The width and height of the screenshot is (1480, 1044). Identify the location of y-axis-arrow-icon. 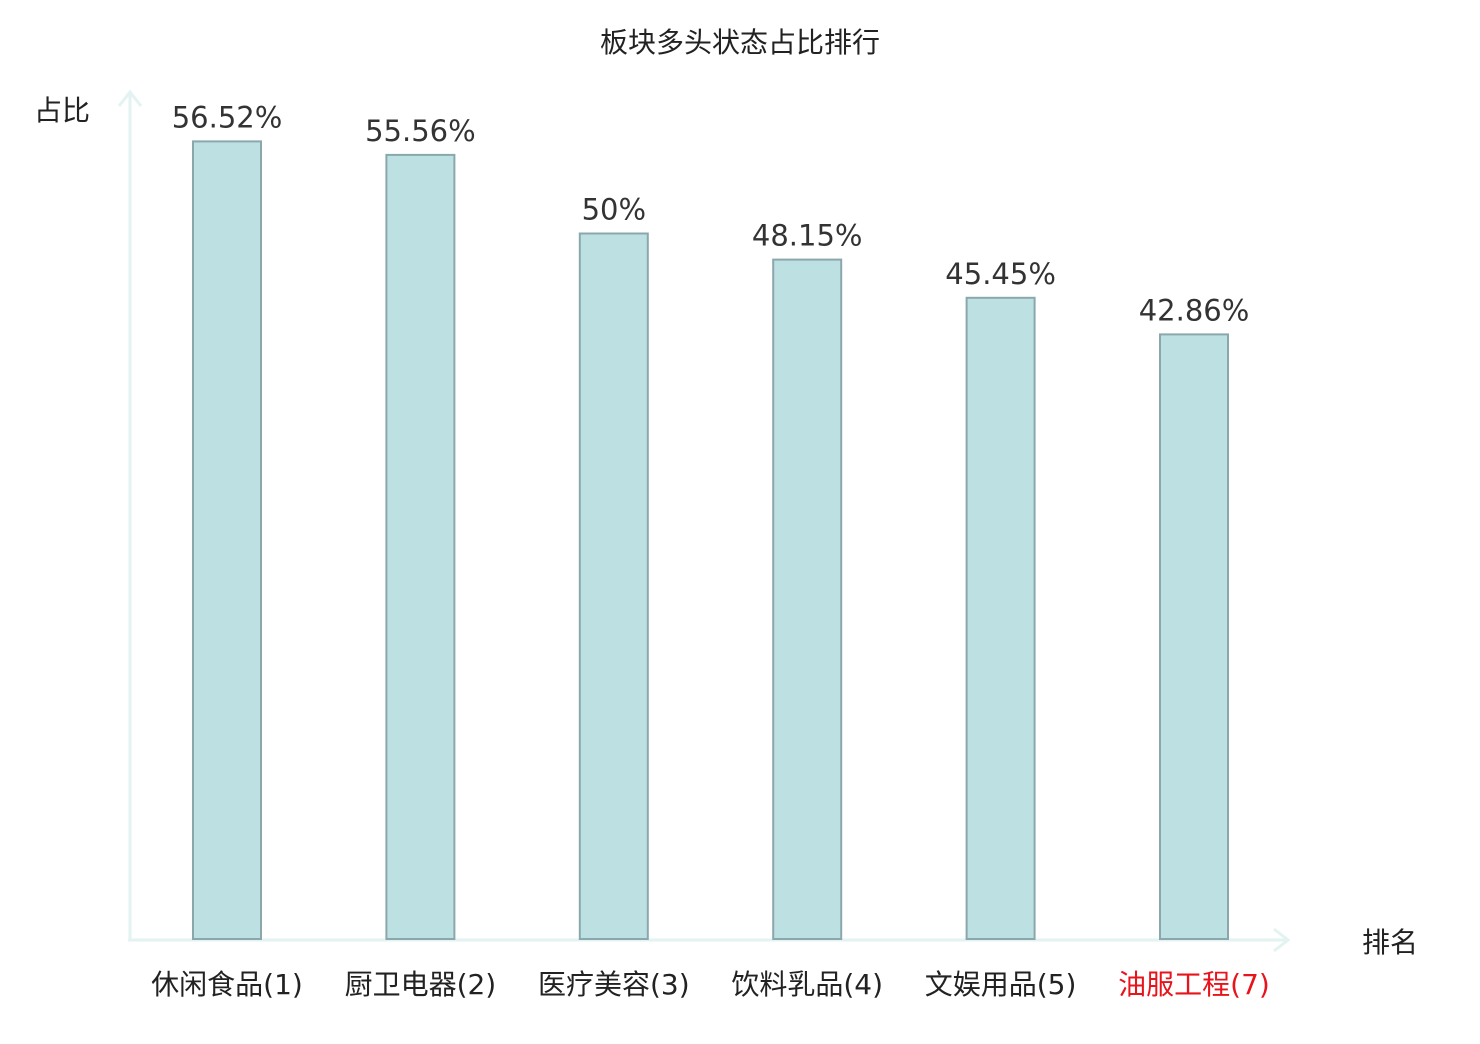
(130, 98).